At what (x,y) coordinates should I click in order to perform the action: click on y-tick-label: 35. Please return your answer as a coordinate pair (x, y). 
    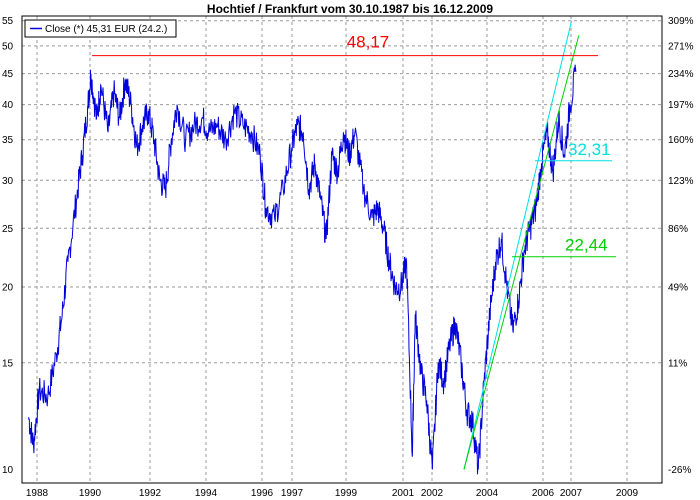
    Looking at the image, I should click on (8, 140).